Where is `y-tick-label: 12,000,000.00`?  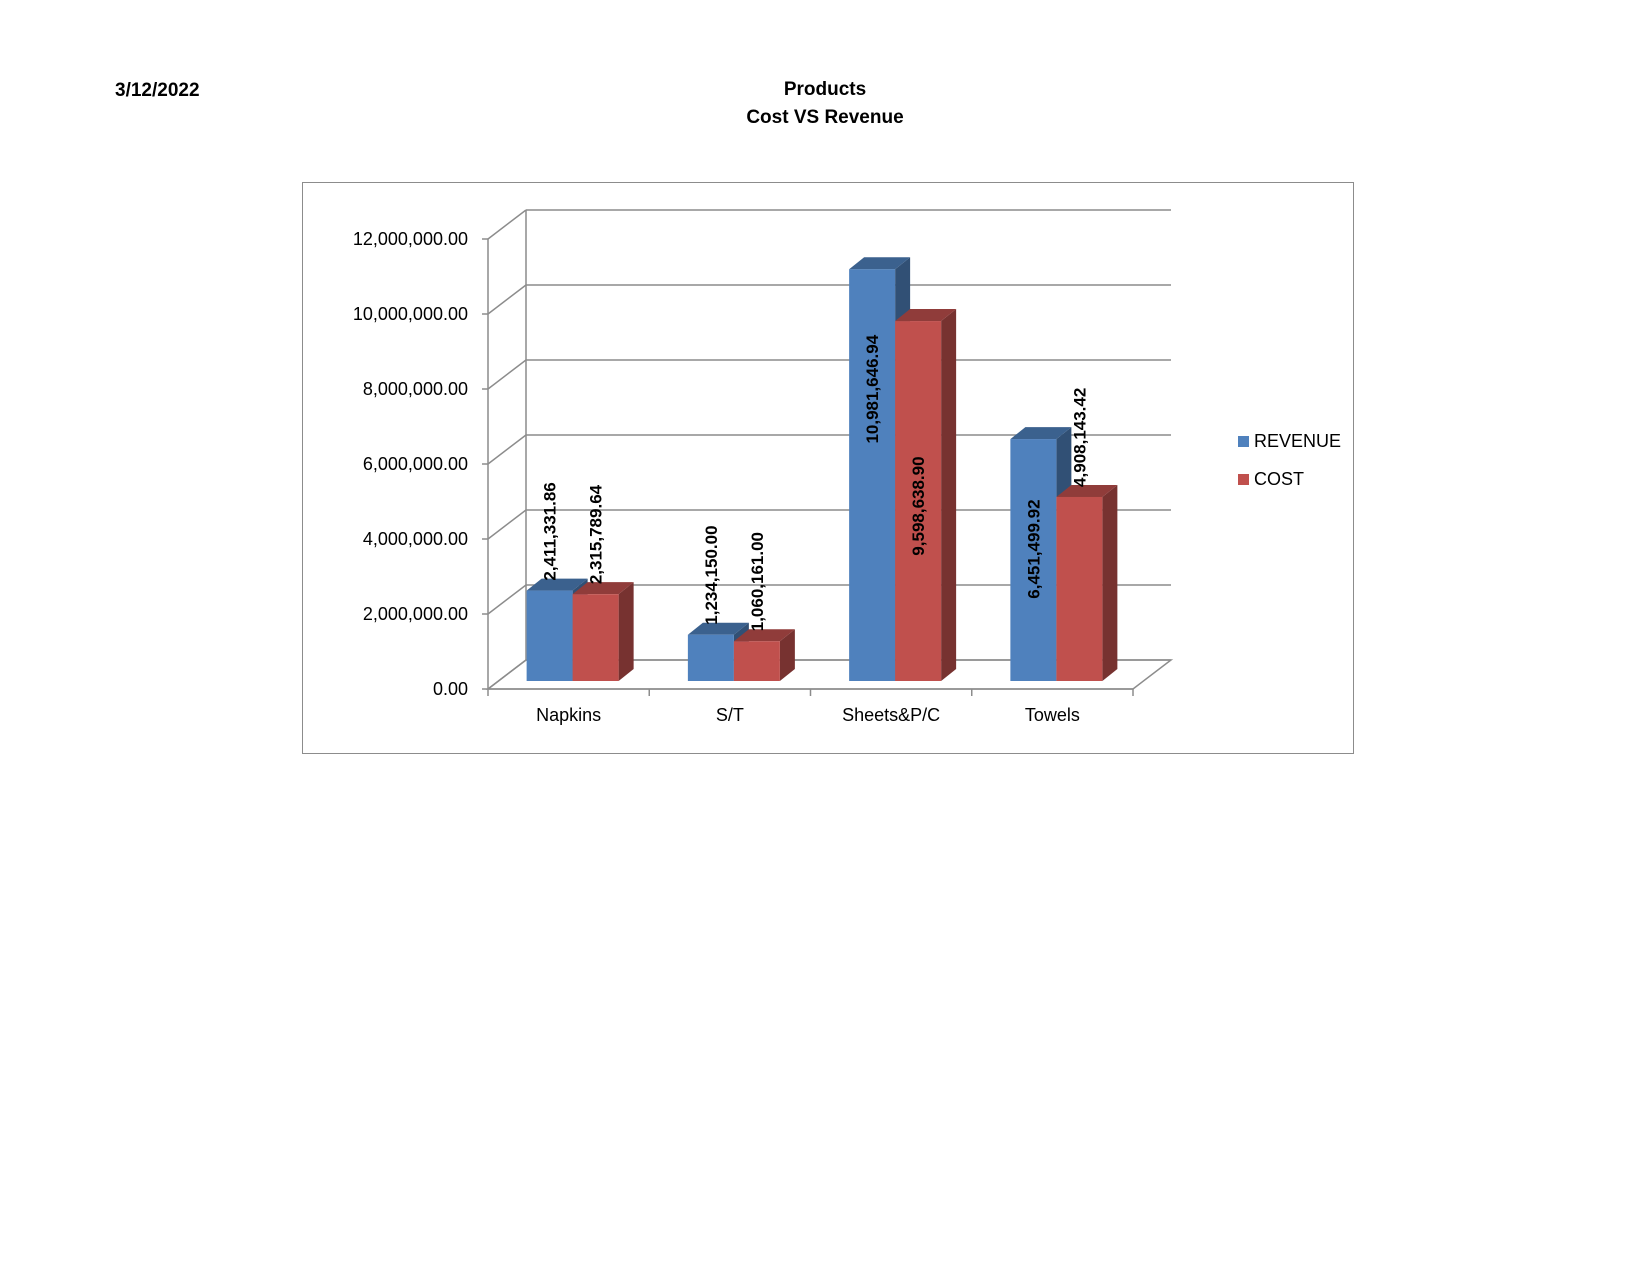
y-tick-label: 12,000,000.00 is located at coordinates (410, 239).